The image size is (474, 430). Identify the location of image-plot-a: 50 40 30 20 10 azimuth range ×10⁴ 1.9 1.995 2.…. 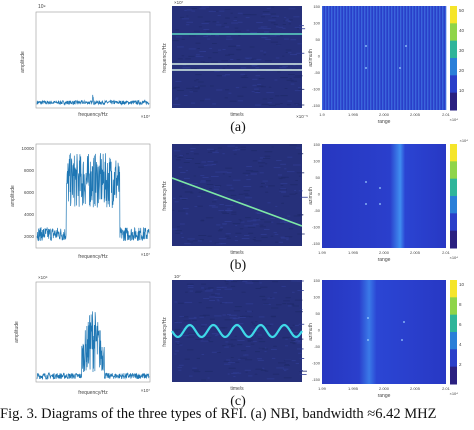
(386, 64).